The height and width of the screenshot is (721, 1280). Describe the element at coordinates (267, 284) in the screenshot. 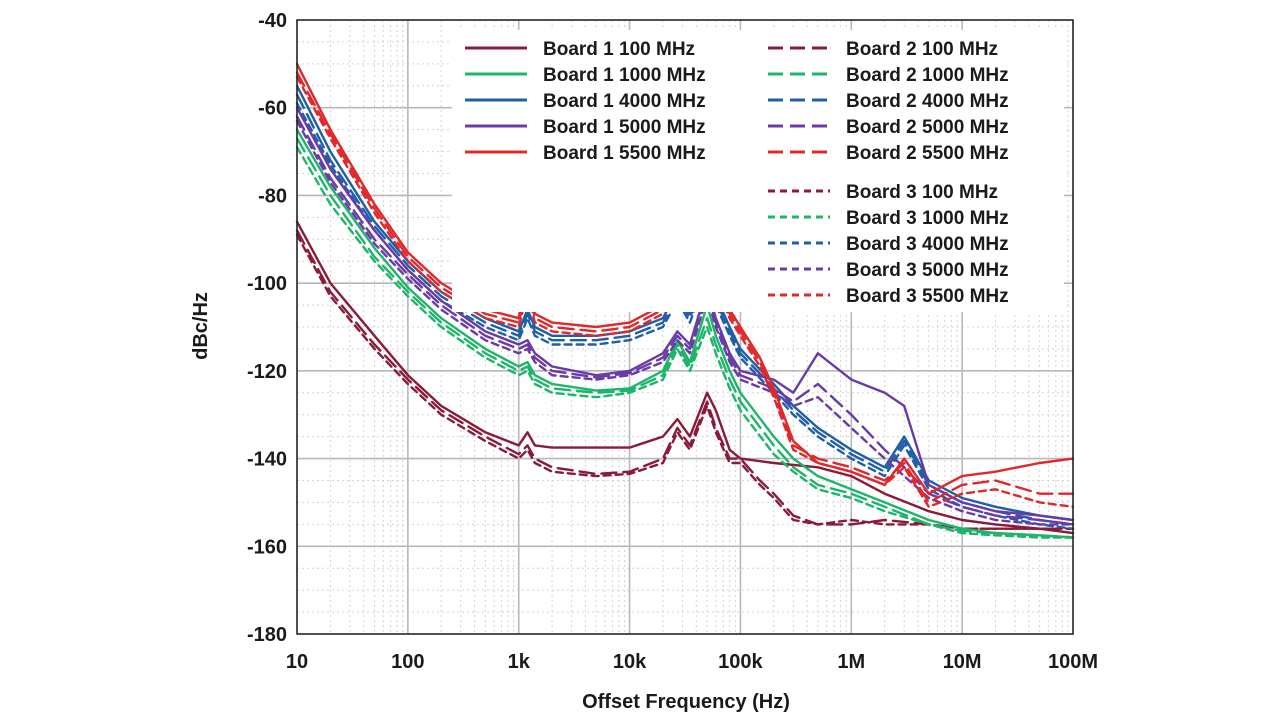

I see `y-tick-label: -100` at that location.